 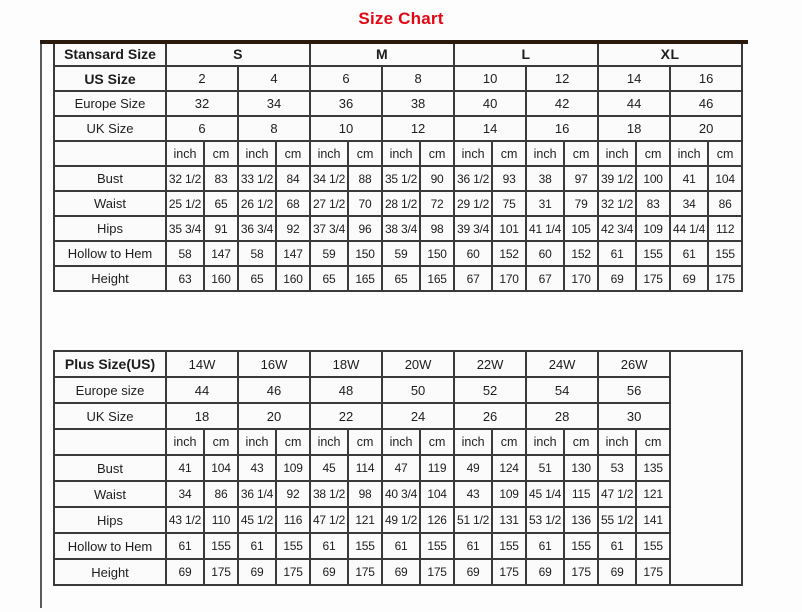 What do you see at coordinates (418, 78) in the screenshot?
I see `size-value-cell: 8` at bounding box center [418, 78].